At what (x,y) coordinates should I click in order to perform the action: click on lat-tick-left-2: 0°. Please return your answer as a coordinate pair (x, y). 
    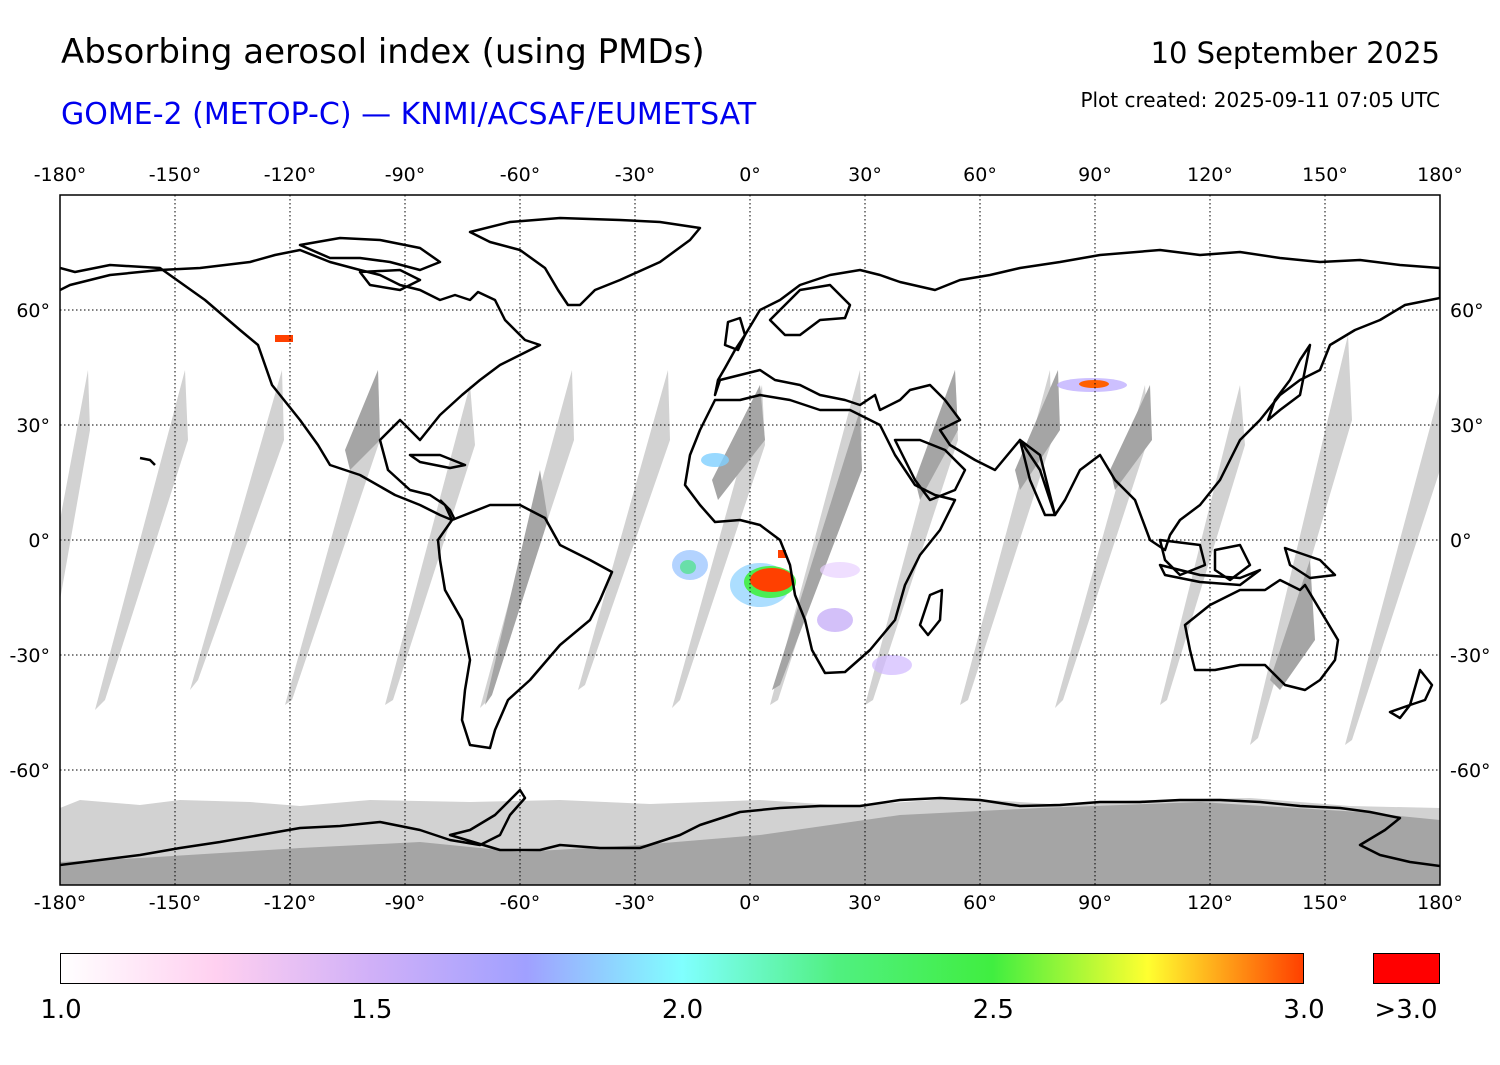
    Looking at the image, I should click on (39, 541).